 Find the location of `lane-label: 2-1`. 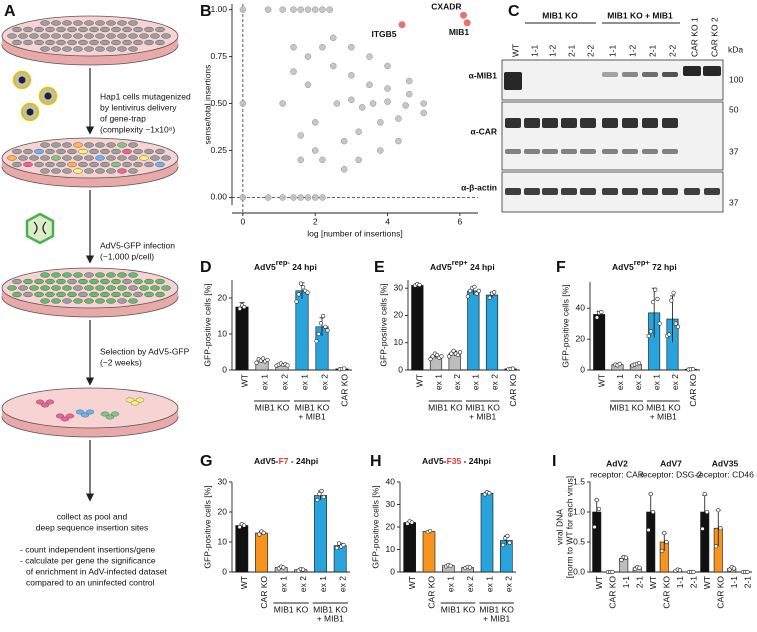

lane-label: 2-1 is located at coordinates (571, 50).